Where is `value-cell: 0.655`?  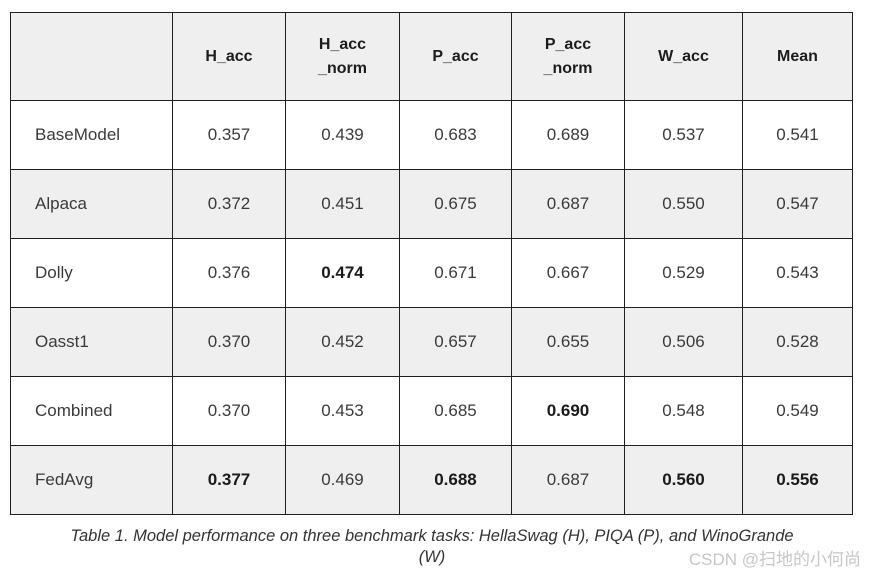 value-cell: 0.655 is located at coordinates (568, 342).